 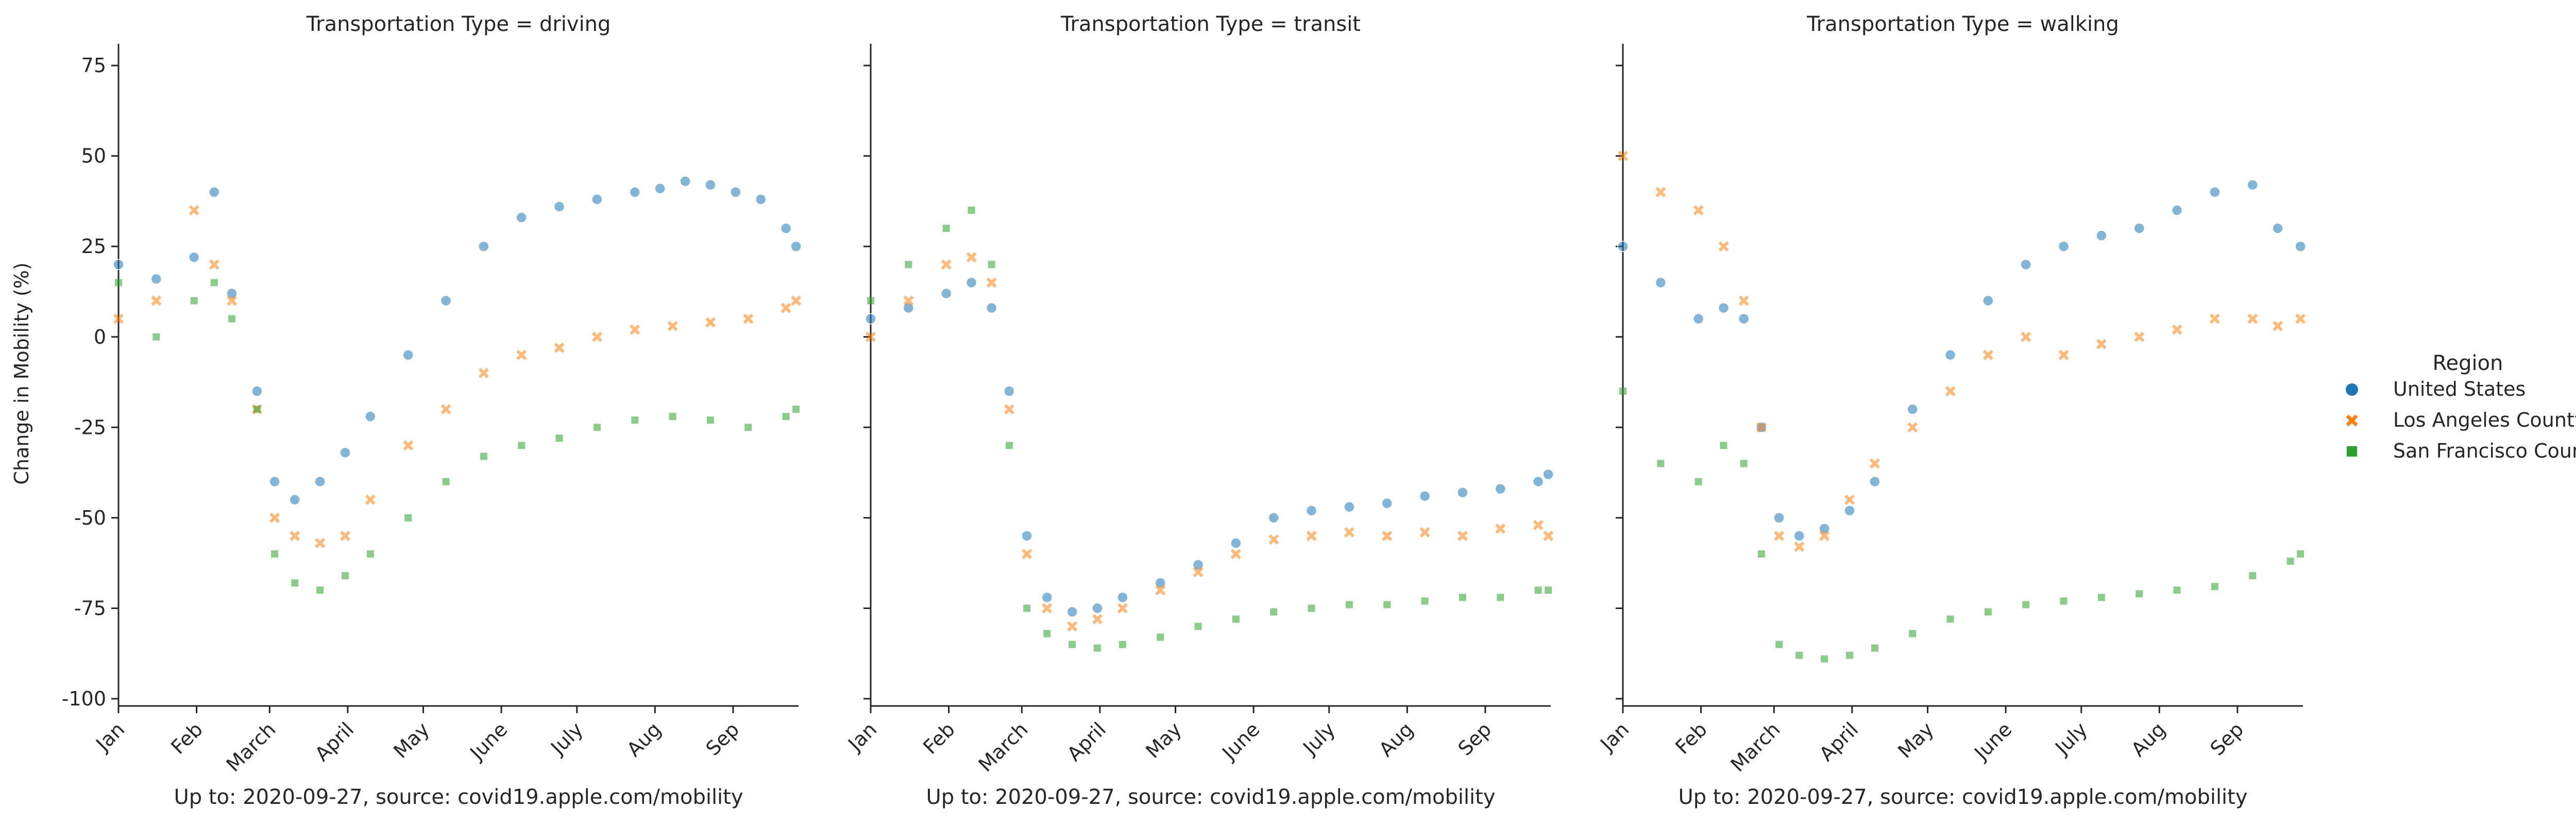 What do you see at coordinates (93, 156) in the screenshot?
I see `y-tick-label: 50` at bounding box center [93, 156].